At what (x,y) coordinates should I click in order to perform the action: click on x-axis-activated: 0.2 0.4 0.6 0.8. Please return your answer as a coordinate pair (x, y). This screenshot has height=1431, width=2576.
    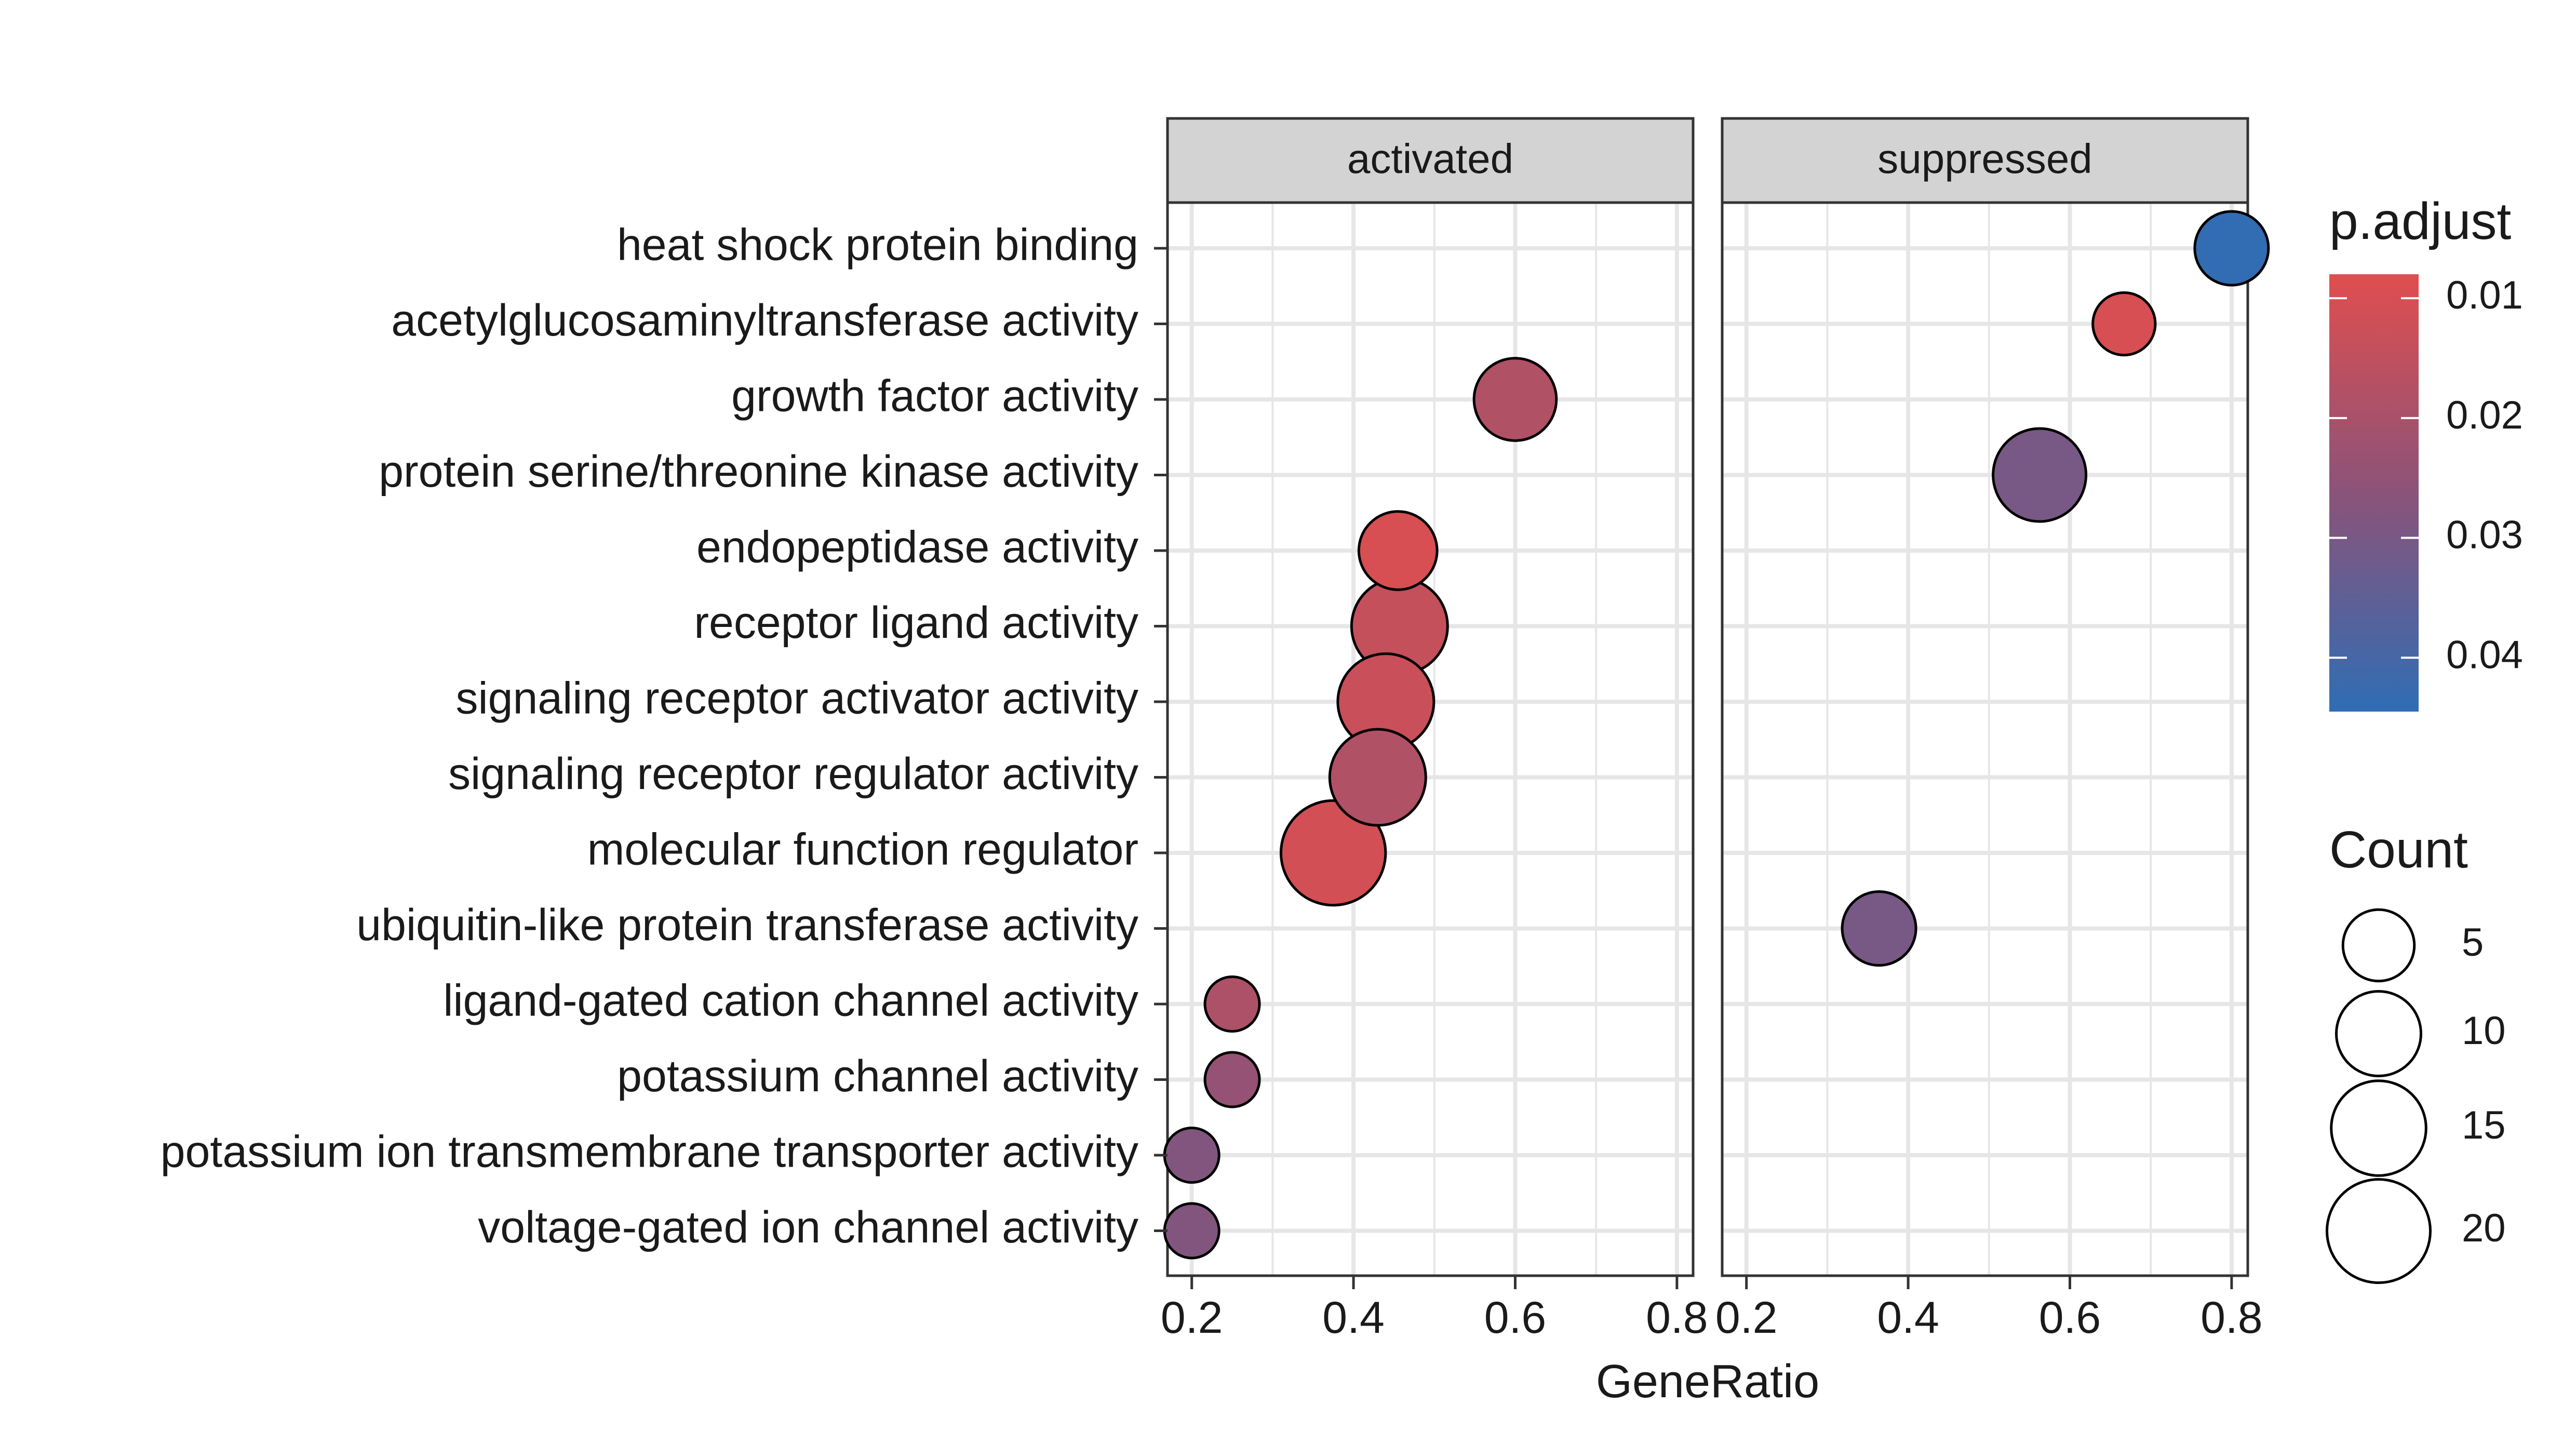
    Looking at the image, I should click on (1435, 1309).